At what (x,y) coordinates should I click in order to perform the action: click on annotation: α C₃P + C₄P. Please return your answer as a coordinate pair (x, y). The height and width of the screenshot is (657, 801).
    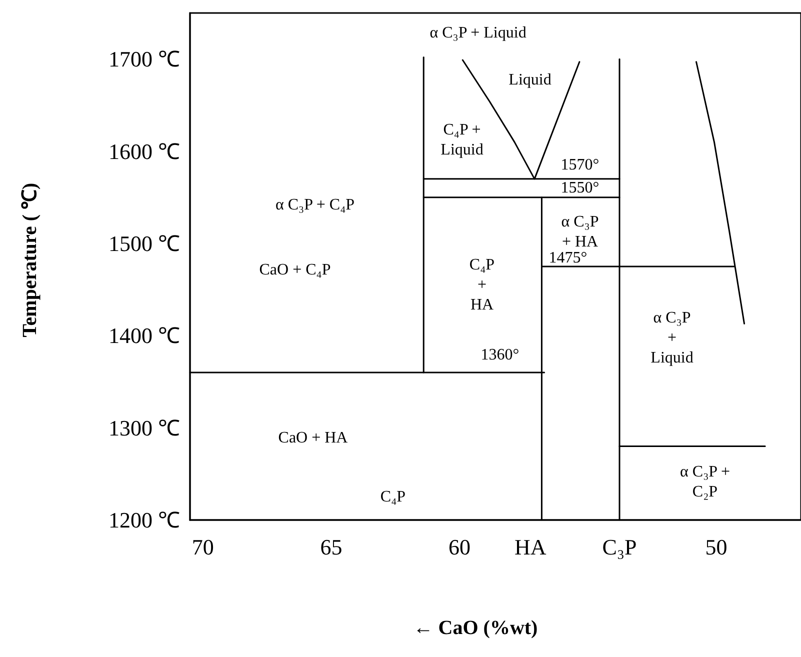
    Looking at the image, I should click on (315, 205).